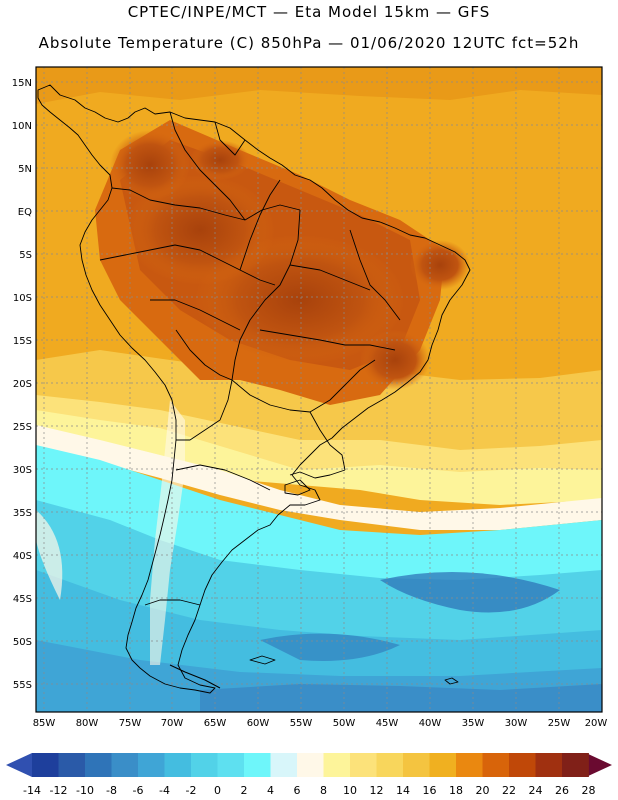 This screenshot has height=800, width=618. Describe the element at coordinates (483, 790) in the screenshot. I see `colorbar-label: 20` at that location.